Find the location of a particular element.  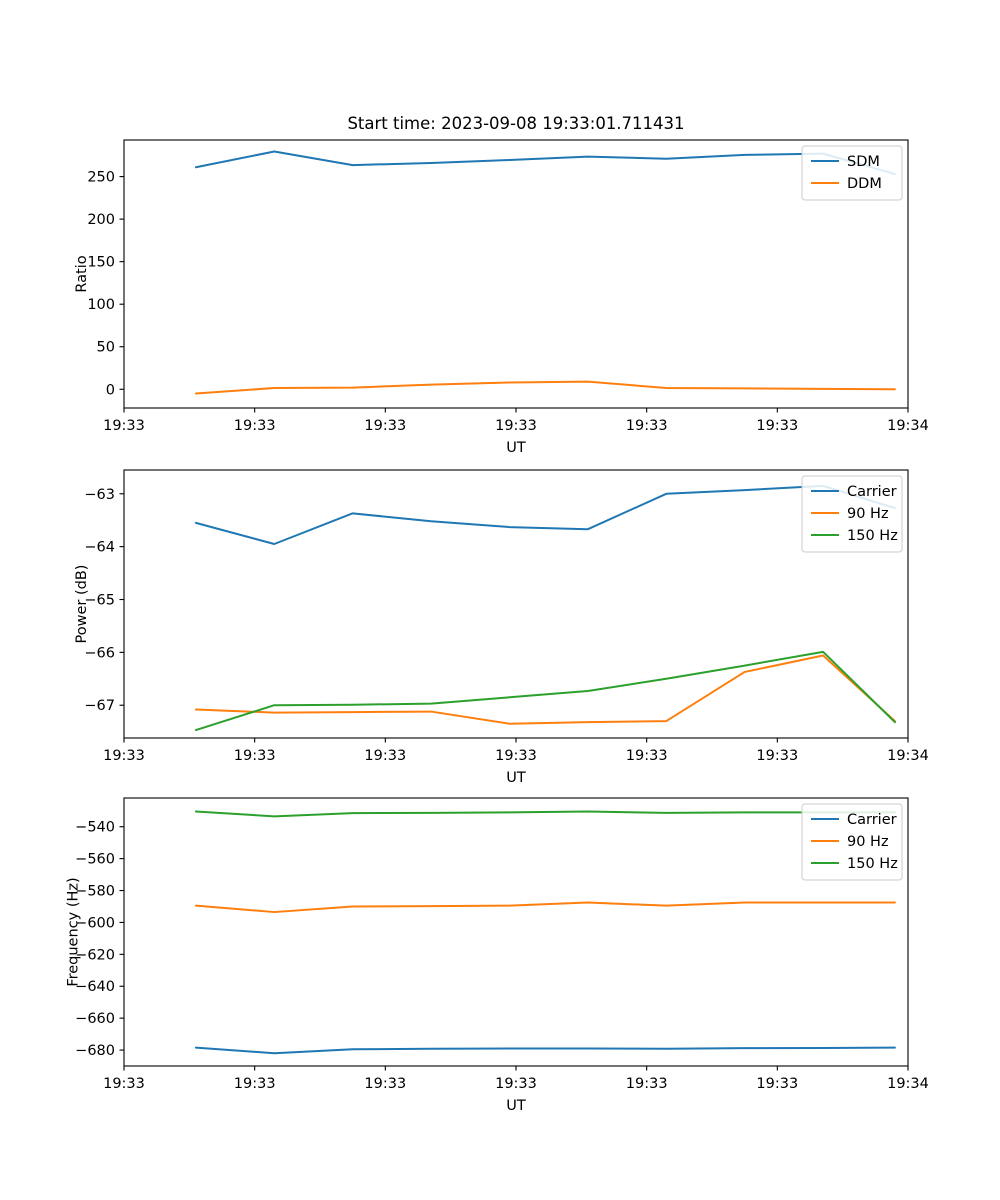

y-tick-label: 100 is located at coordinates (101, 305).